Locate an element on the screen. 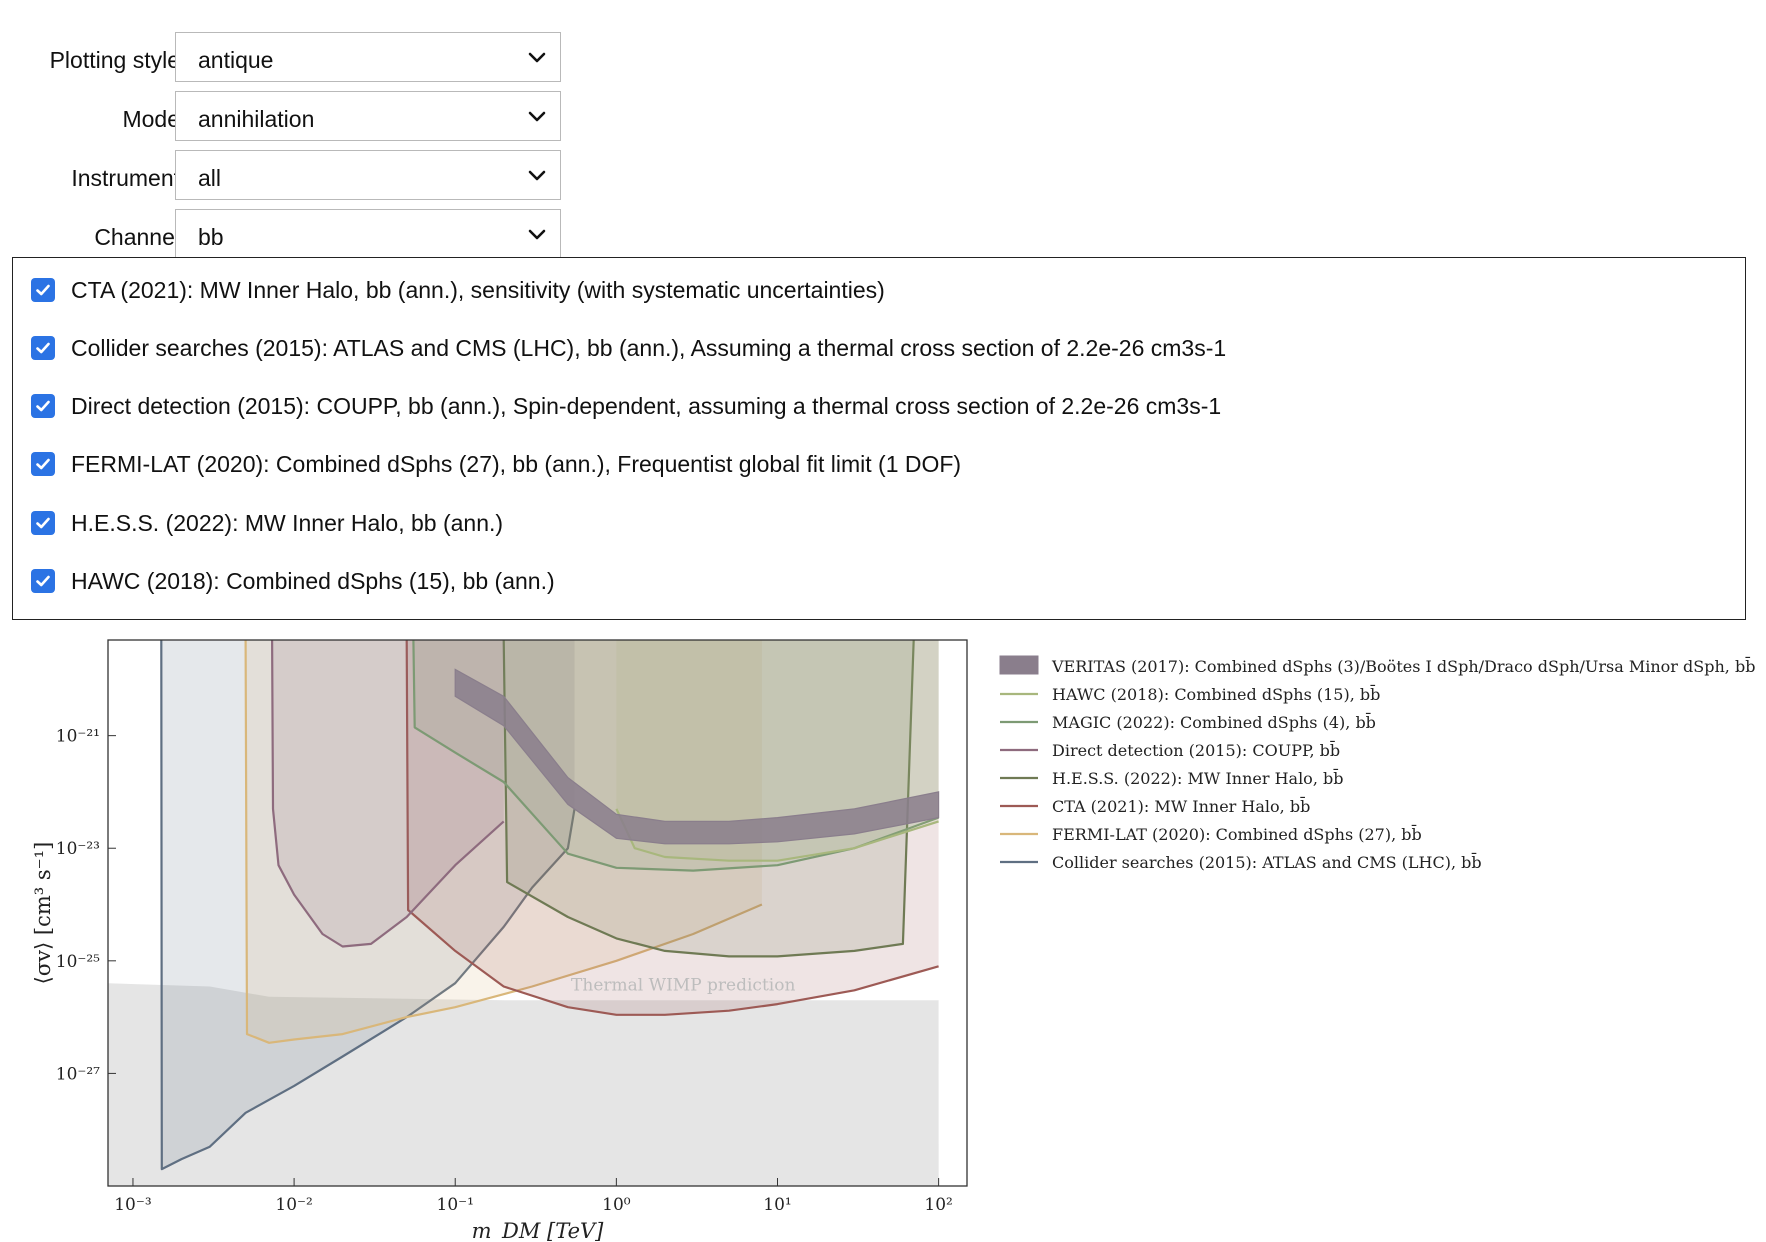  y-tick-label-2: 10⁻²⁵ is located at coordinates (78, 962).